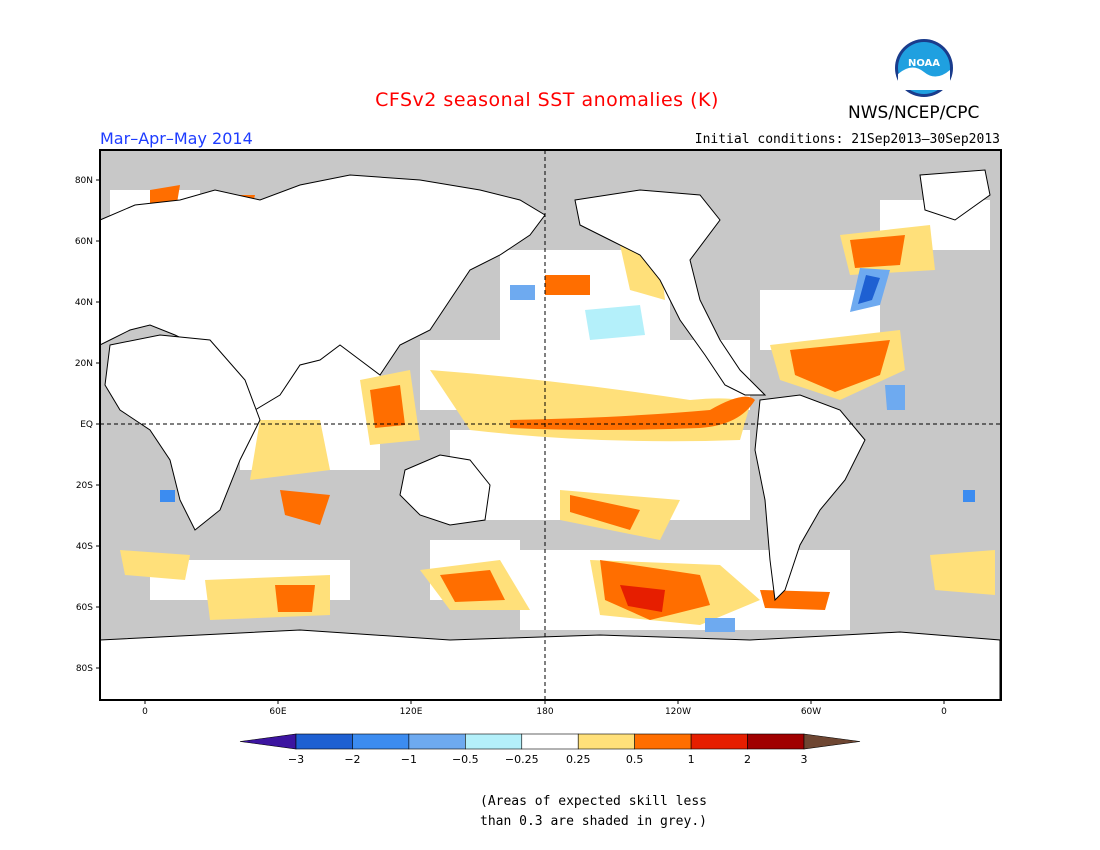 This screenshot has height=850, width=1100. What do you see at coordinates (84, 303) in the screenshot?
I see `lat-label: 40N` at bounding box center [84, 303].